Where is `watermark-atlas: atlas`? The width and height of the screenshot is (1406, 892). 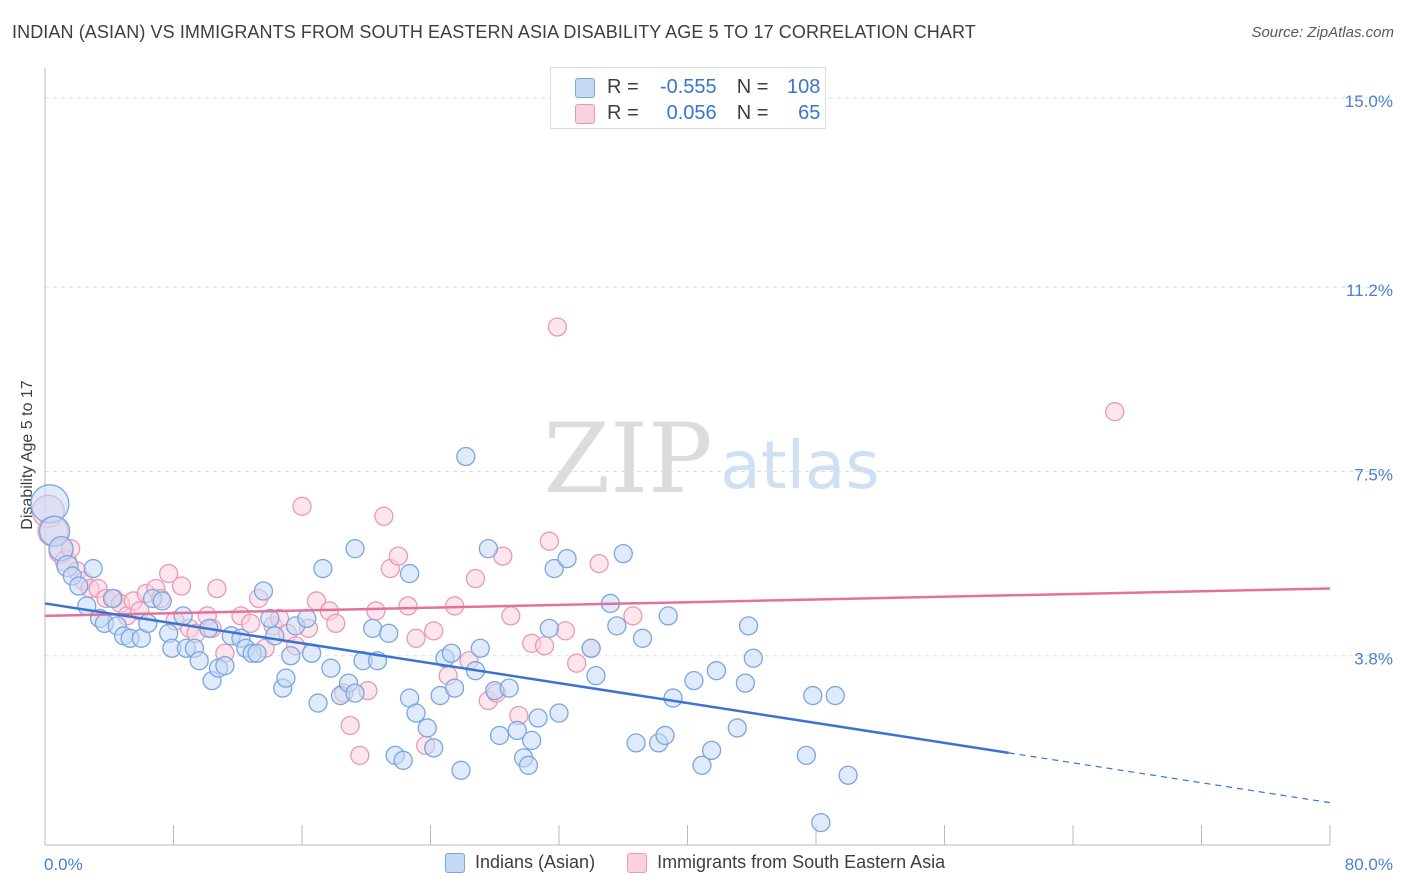
watermark-atlas: atlas is located at coordinates (800, 465).